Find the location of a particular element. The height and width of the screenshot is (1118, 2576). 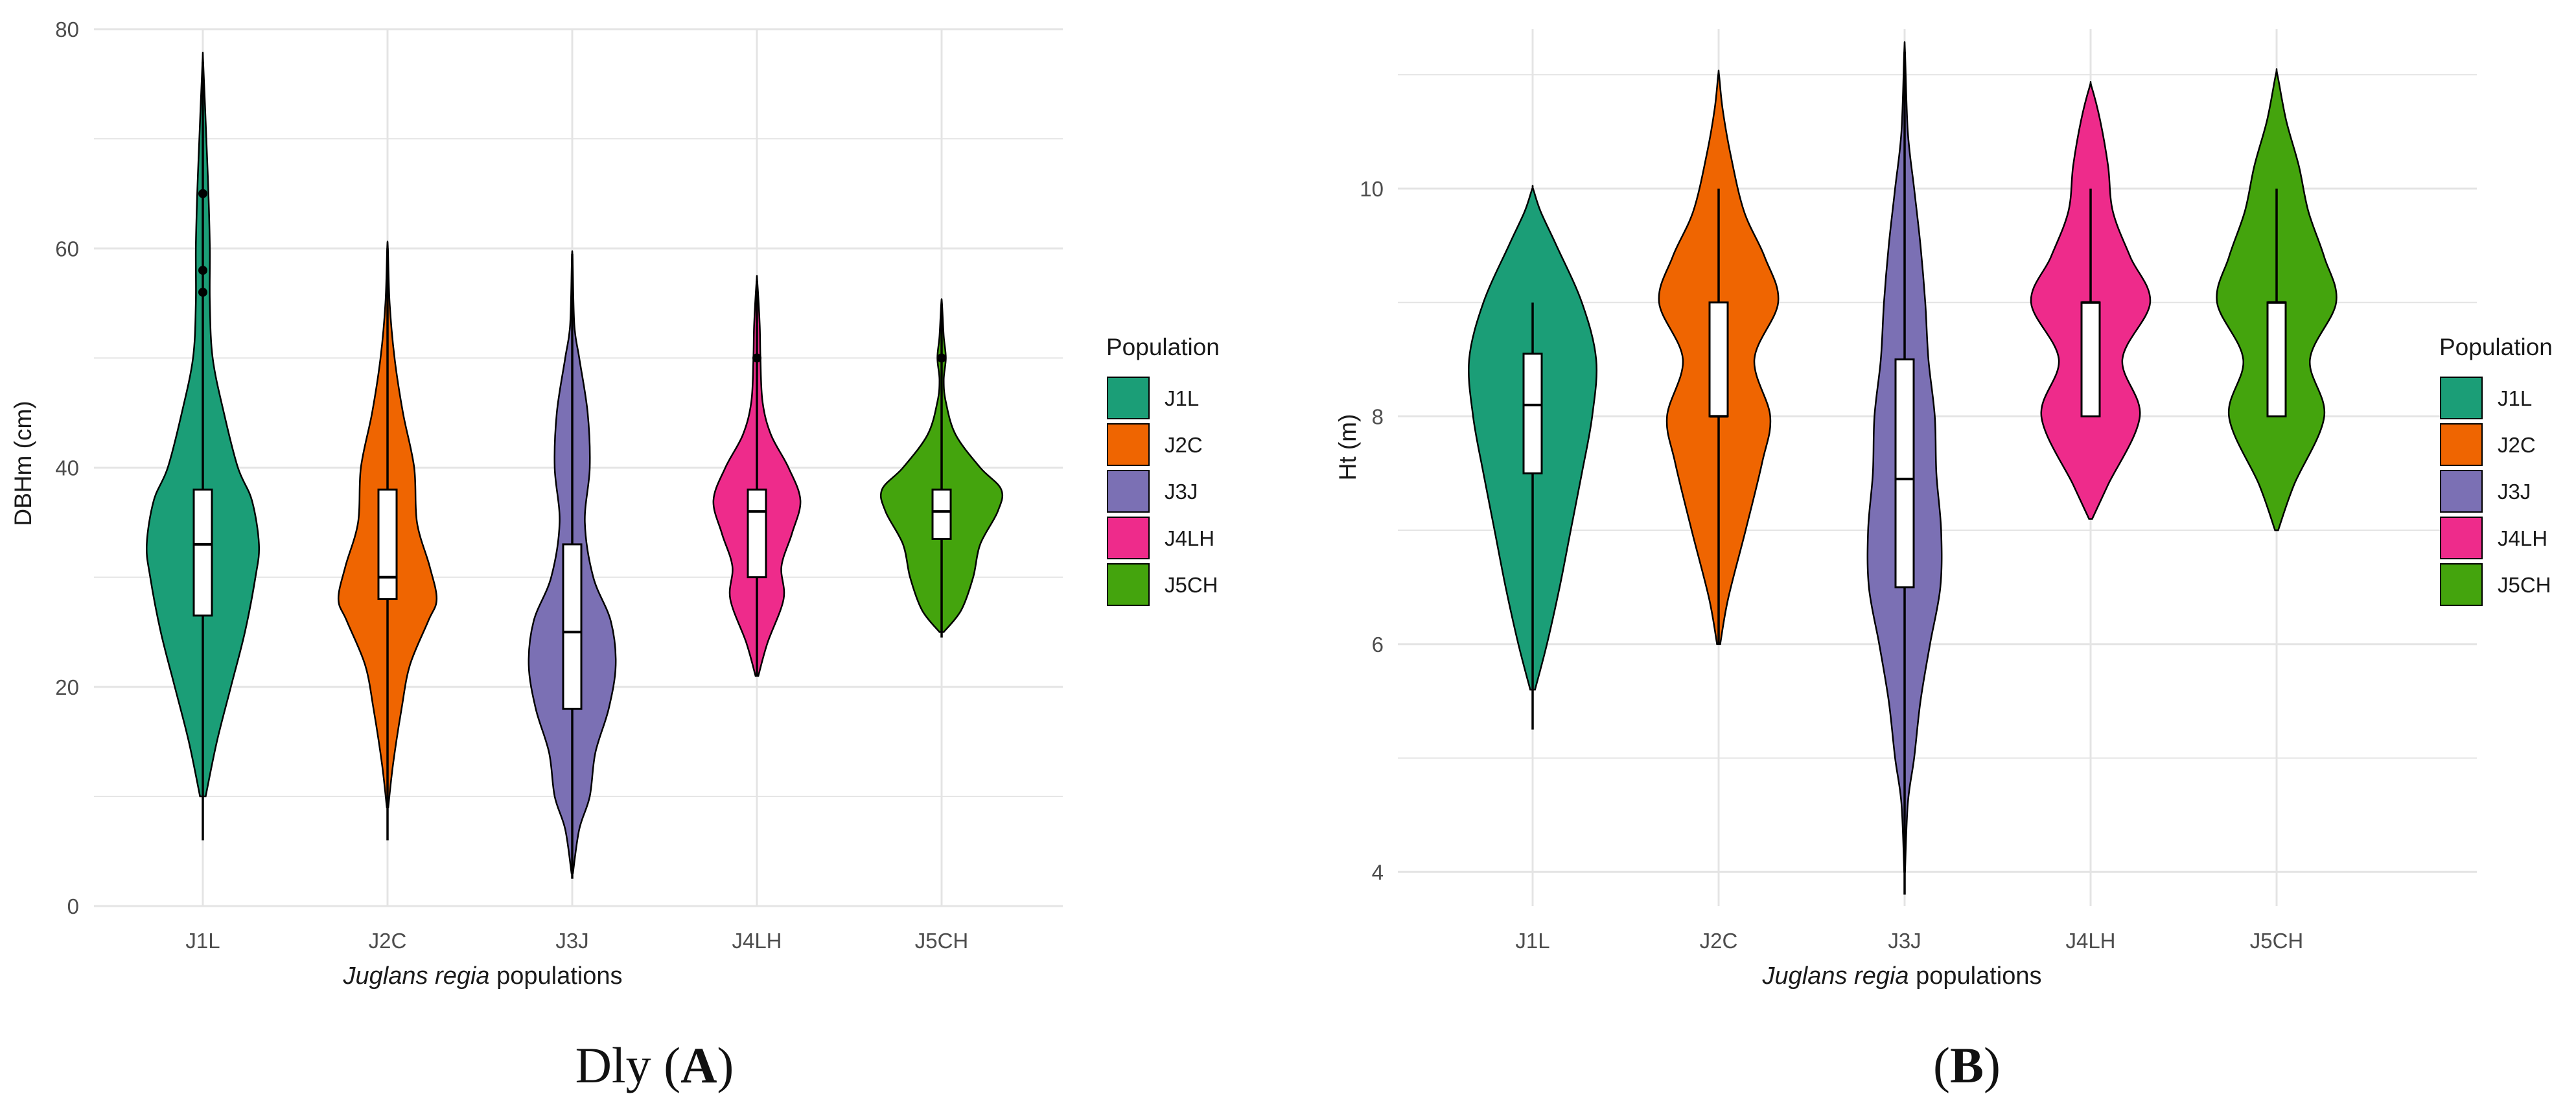

panel-b-caption-suffix: ) is located at coordinates (1993, 1065).